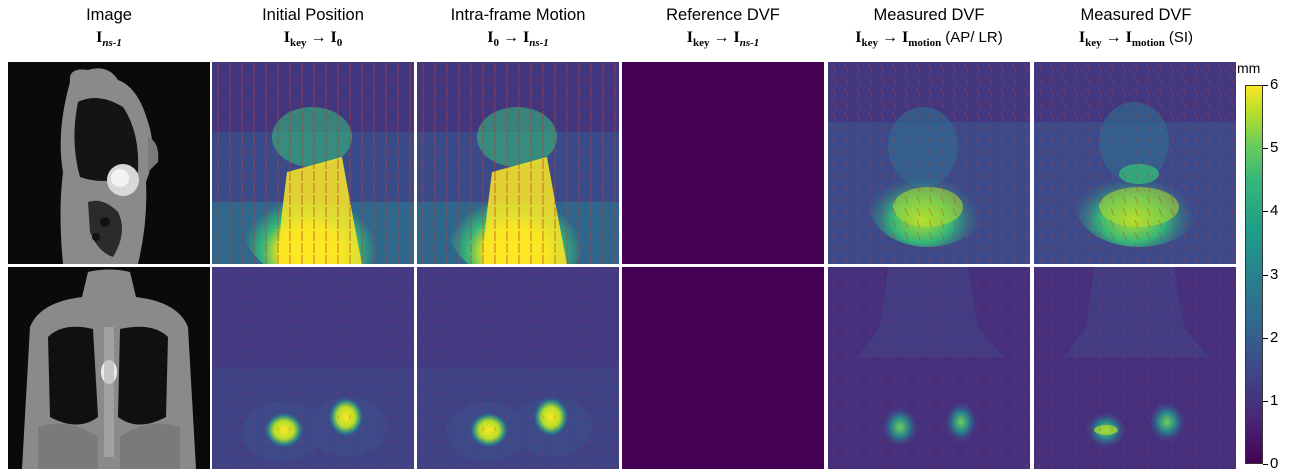 The image size is (1291, 472). I want to click on col-header-initial-position: Initial Position Ikey → I0, so click(313, 27).